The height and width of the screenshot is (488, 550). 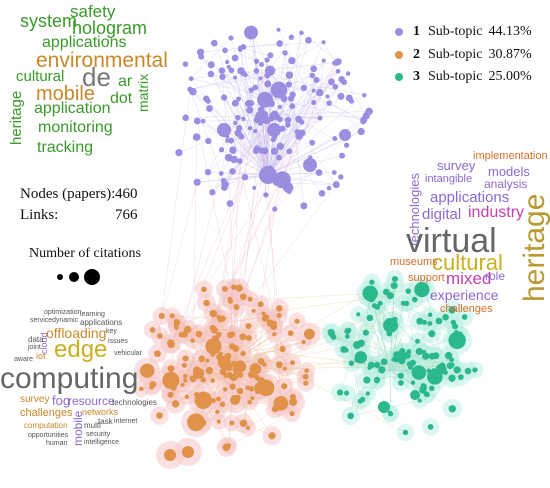 I want to click on word-security: security, so click(x=98, y=434).